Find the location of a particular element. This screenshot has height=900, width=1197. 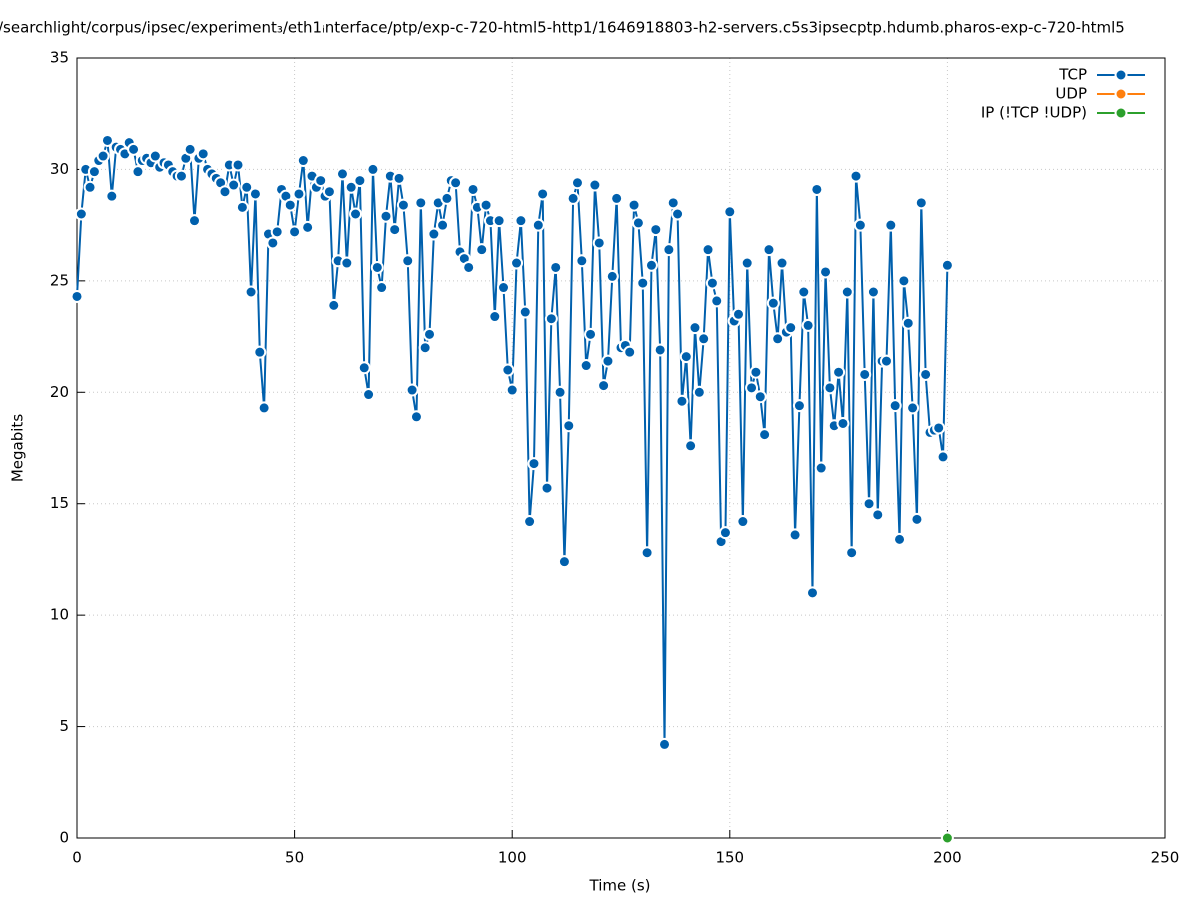

x-axis-label: Time (s) is located at coordinates (620, 886).